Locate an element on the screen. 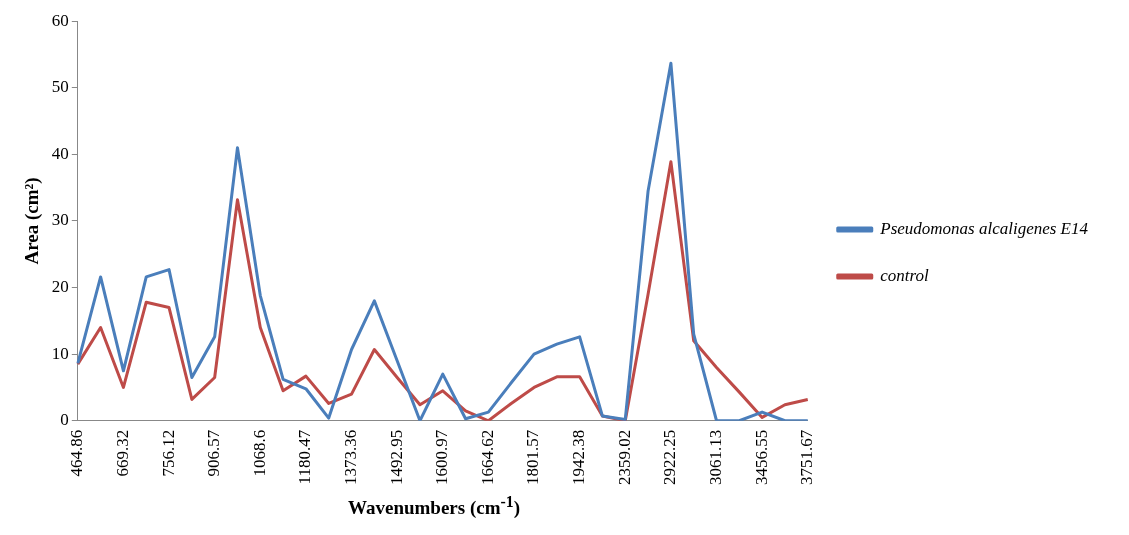 The image size is (1129, 535). x-tick-label: 1801.57 is located at coordinates (533, 457).